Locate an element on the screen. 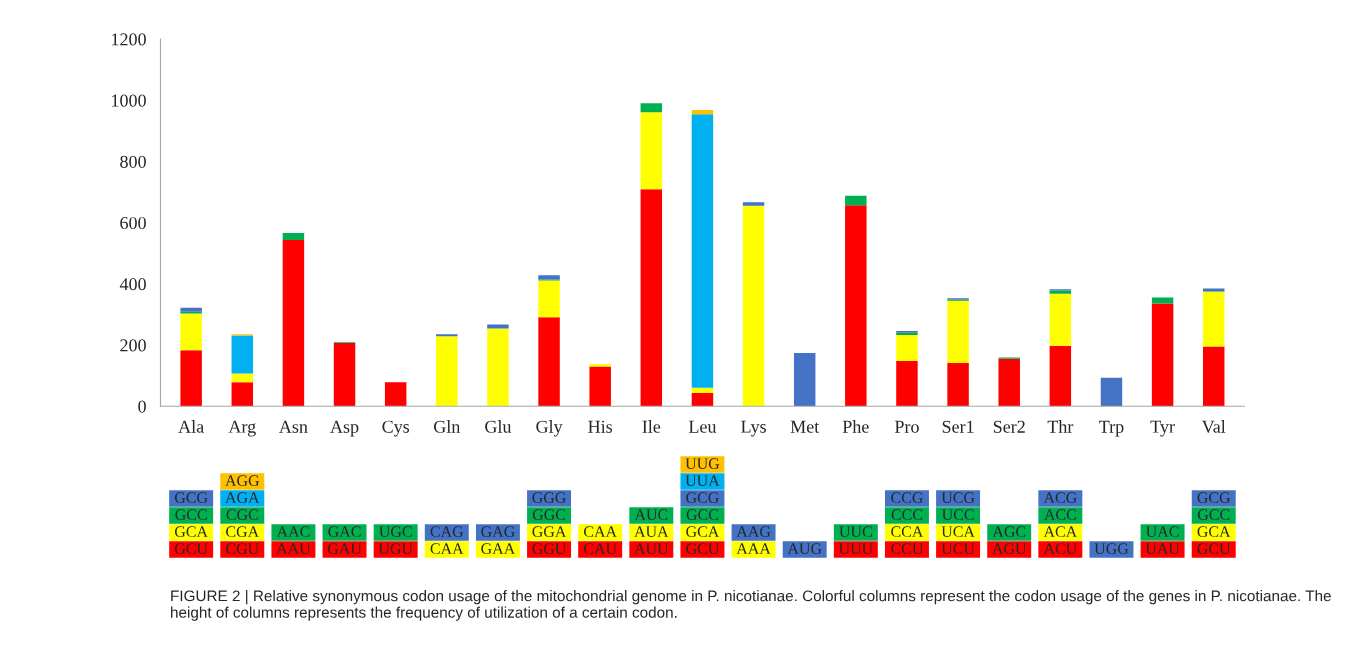  x-tick-label: Gln is located at coordinates (447, 426).